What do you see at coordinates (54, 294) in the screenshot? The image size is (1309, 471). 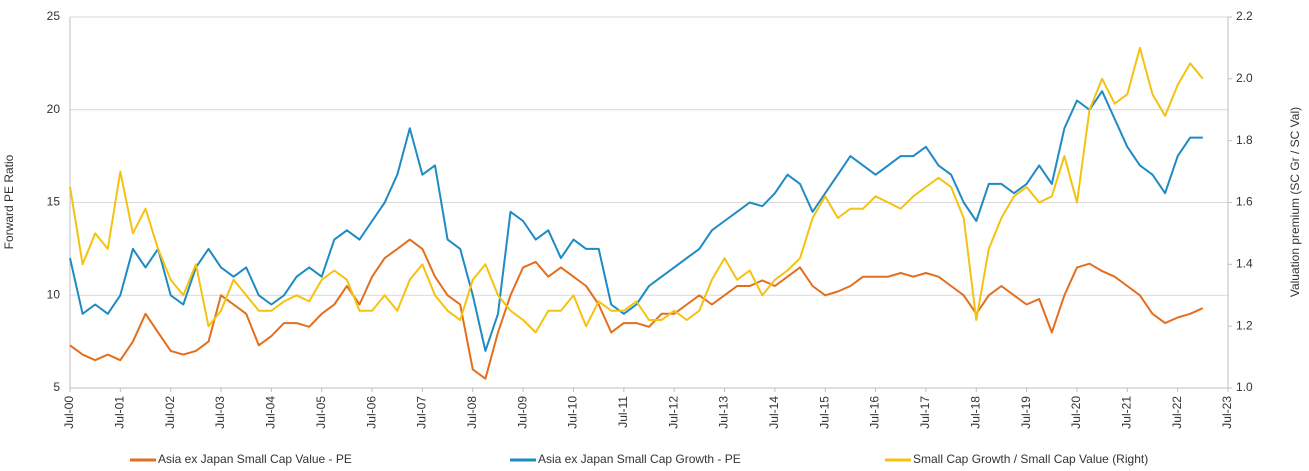 I see `y-tick-label: 10` at bounding box center [54, 294].